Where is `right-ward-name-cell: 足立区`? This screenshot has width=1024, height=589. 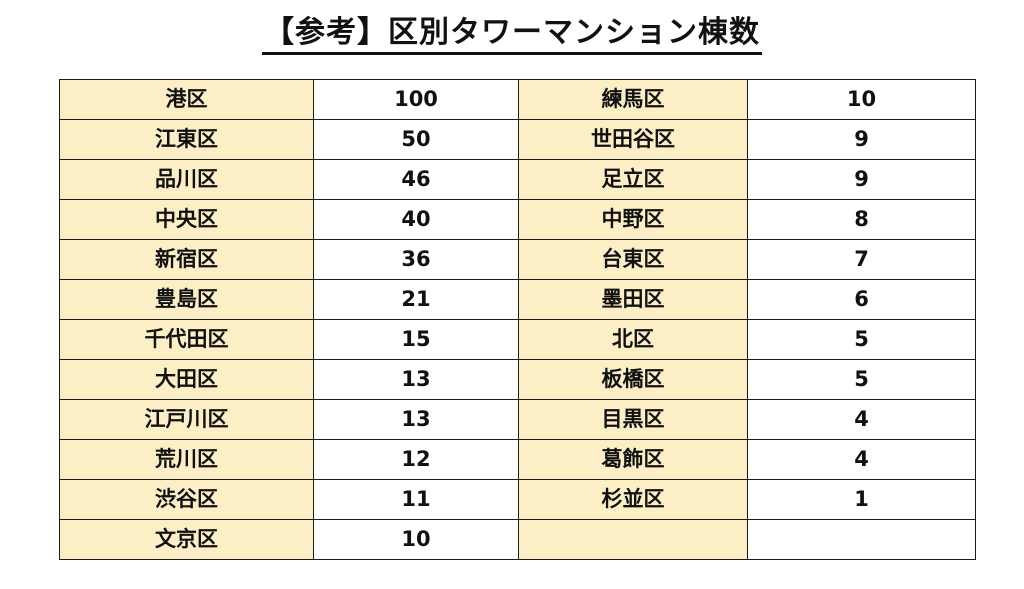
right-ward-name-cell: 足立区 is located at coordinates (633, 179).